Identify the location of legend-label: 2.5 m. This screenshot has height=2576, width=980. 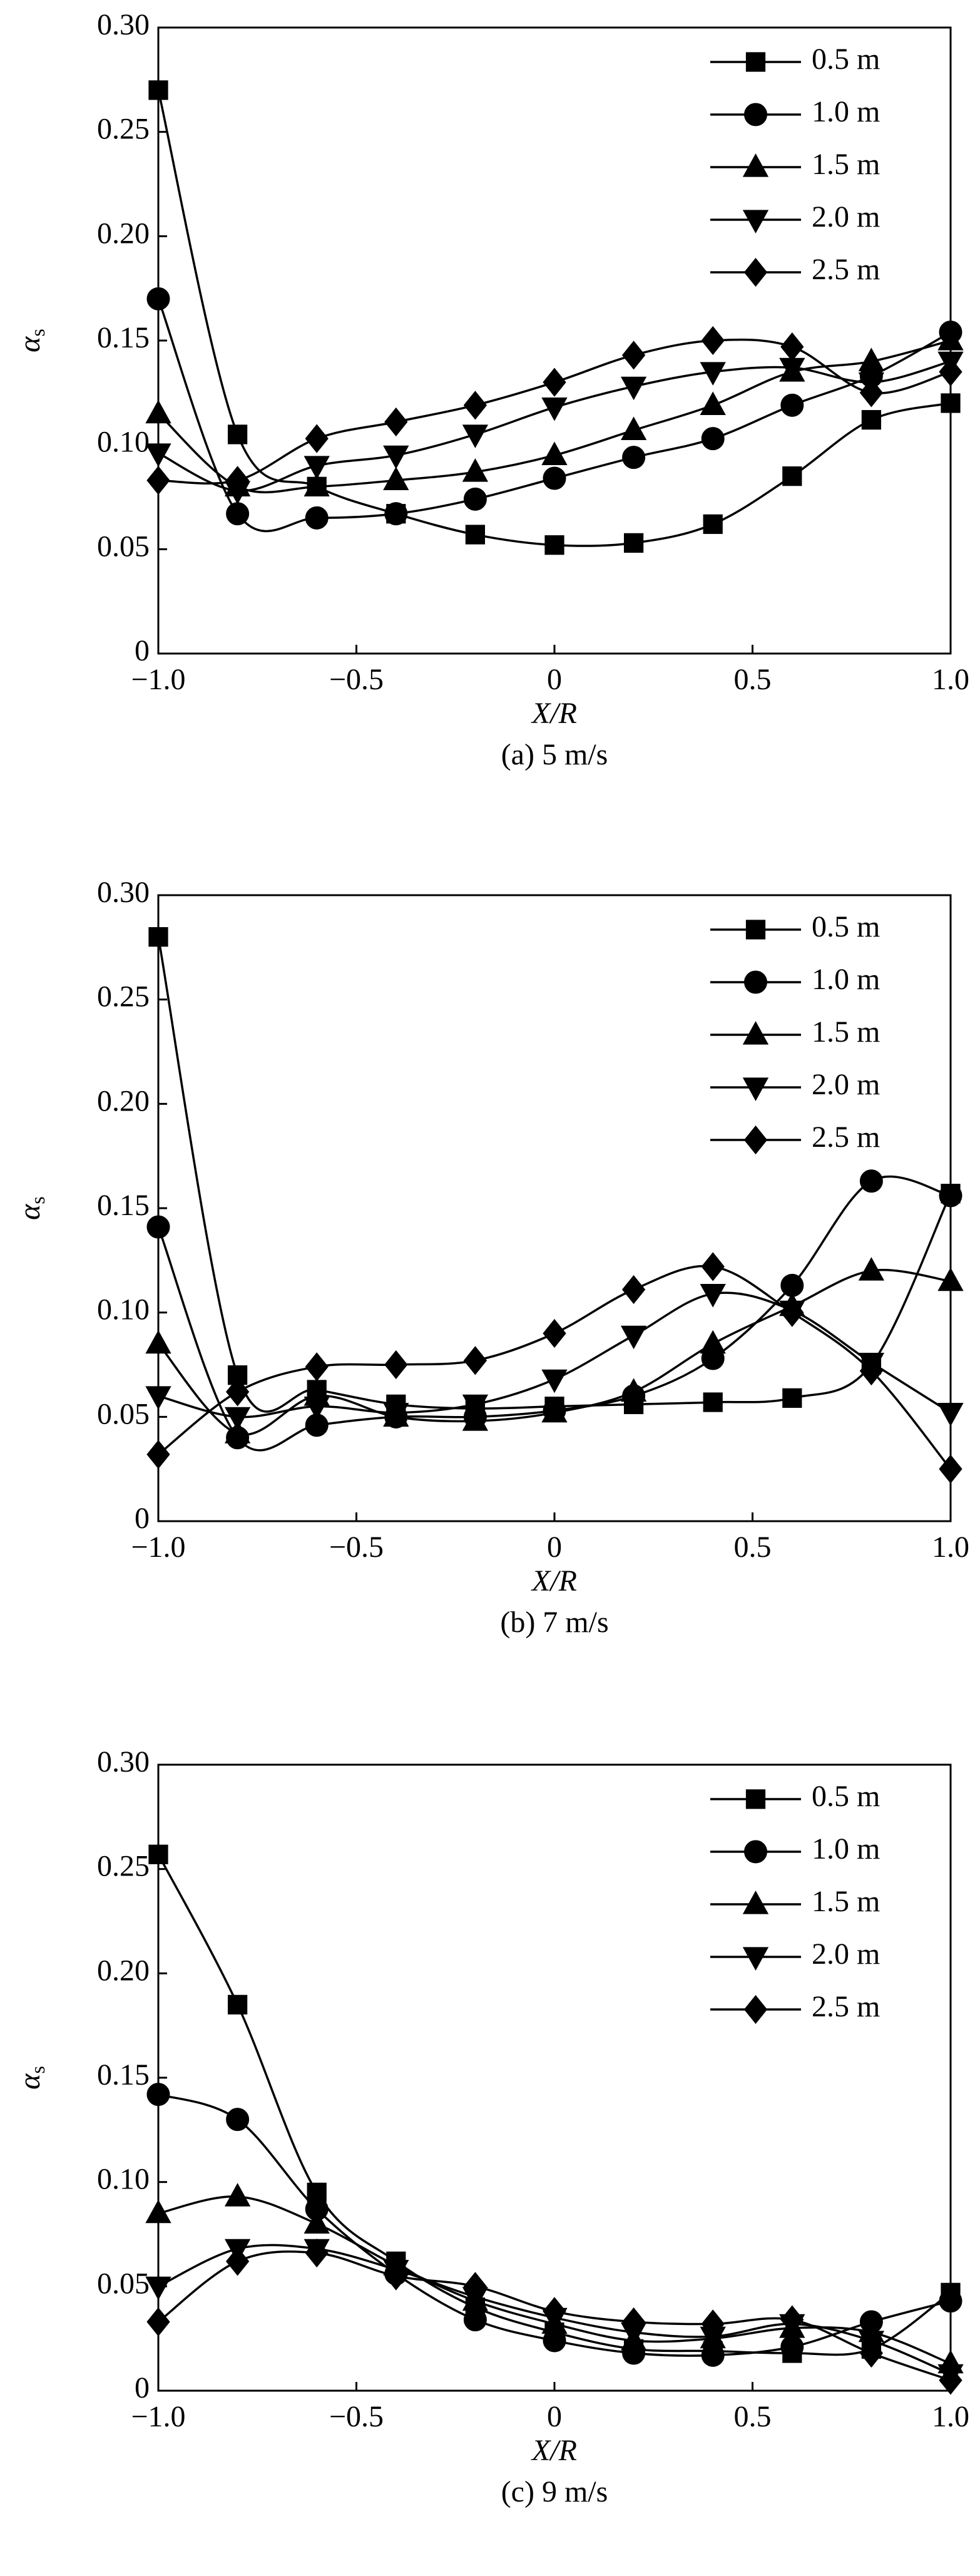
(846, 1137).